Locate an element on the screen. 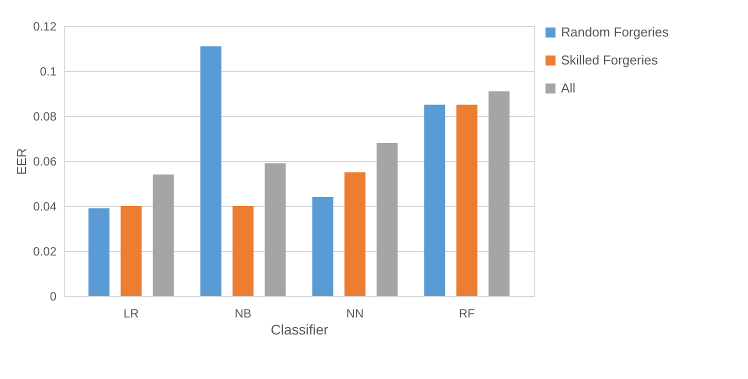 The height and width of the screenshot is (379, 748). y-tick-label: 0 is located at coordinates (53, 297).